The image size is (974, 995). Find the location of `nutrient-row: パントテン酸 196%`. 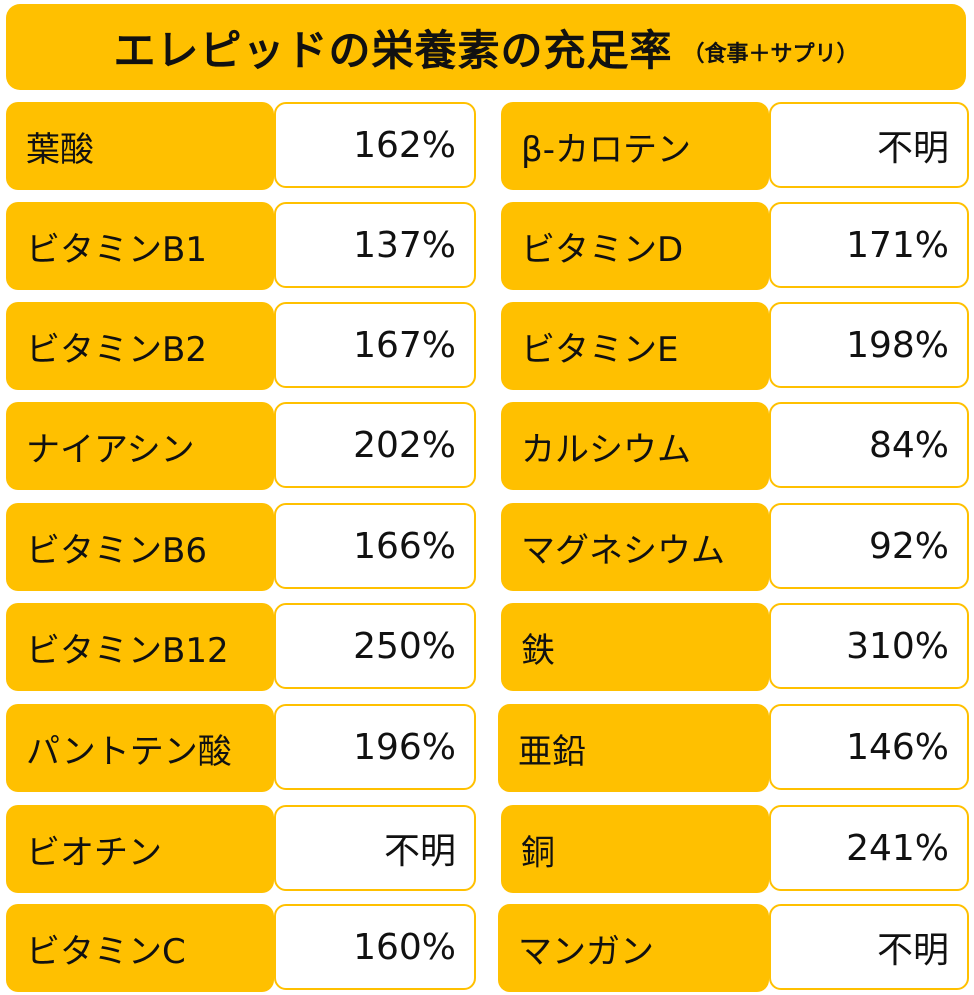

nutrient-row: パントテン酸 196% is located at coordinates (241, 748).